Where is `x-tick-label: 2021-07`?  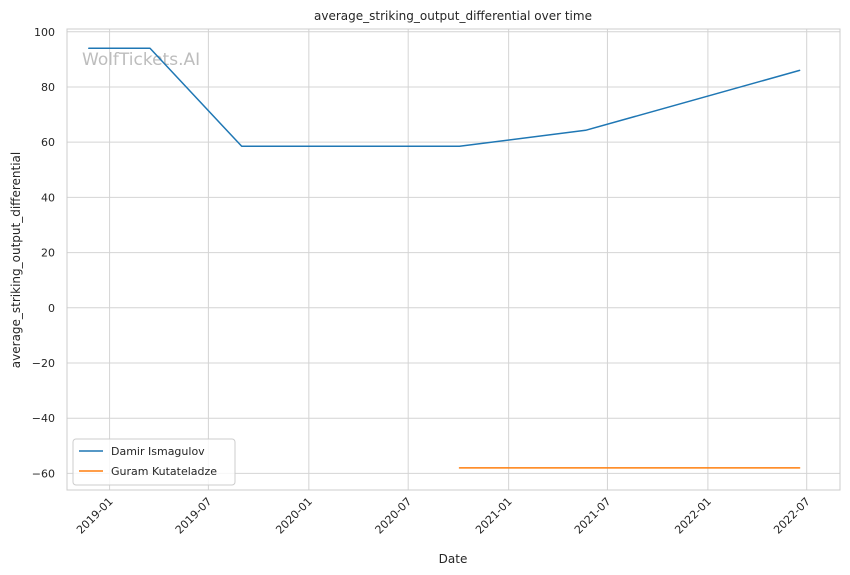
x-tick-label: 2021-07 is located at coordinates (593, 516).